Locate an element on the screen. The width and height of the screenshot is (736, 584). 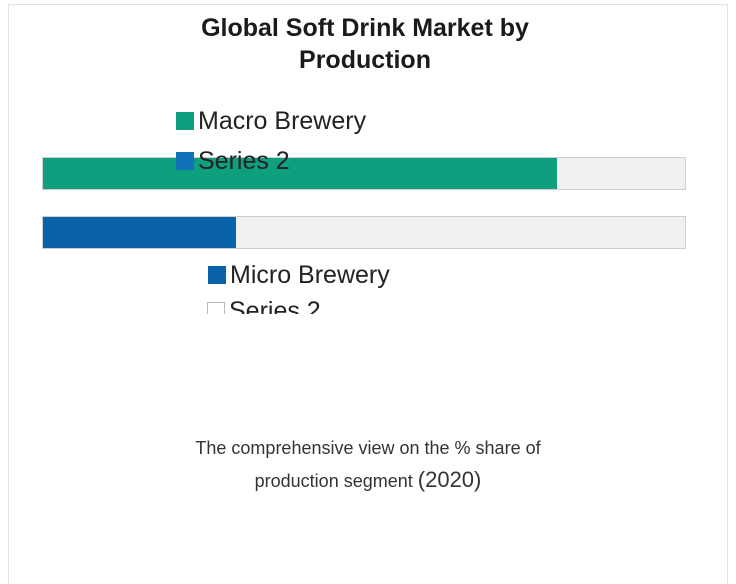
bar-track-macro is located at coordinates (364, 173).